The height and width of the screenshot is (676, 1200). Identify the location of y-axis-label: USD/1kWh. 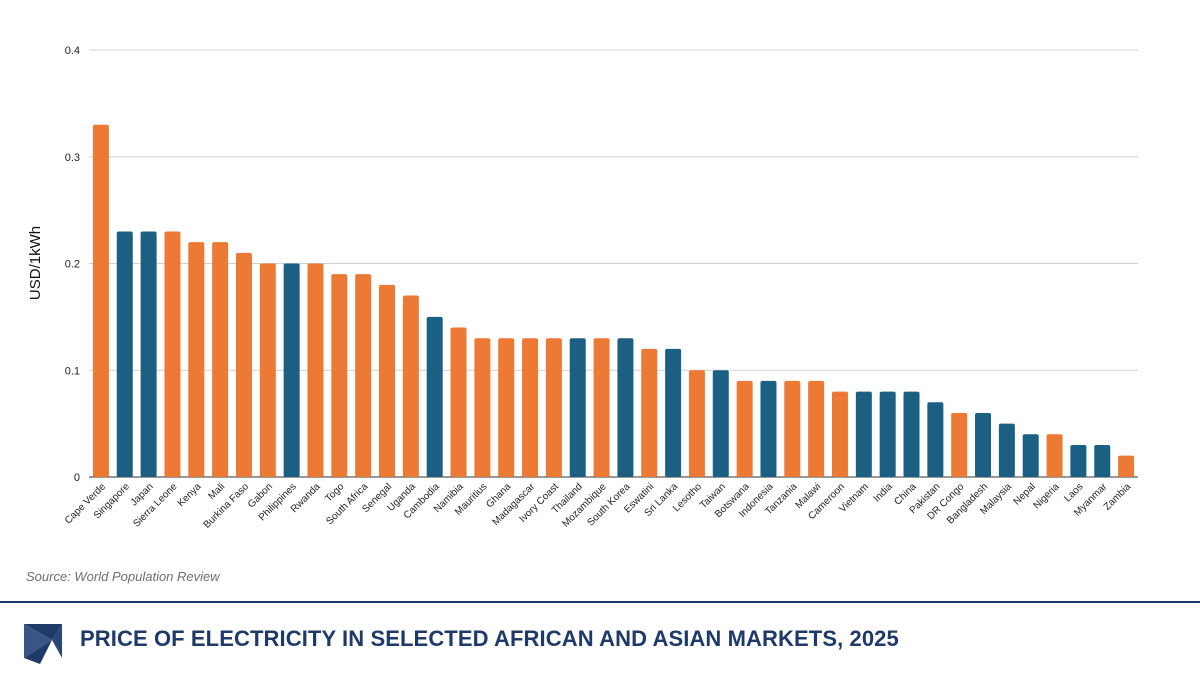
(35, 263).